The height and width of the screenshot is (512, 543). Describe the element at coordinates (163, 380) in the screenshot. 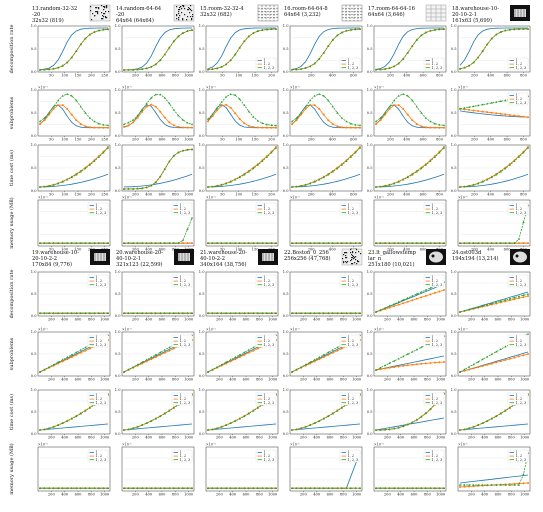

I see `x-tick-label: 600` at that location.